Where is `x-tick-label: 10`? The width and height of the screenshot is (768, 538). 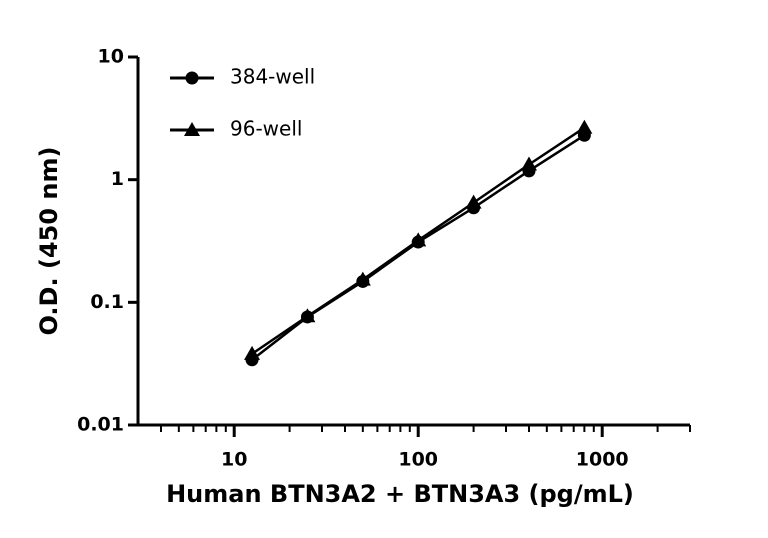 x-tick-label: 10 is located at coordinates (234, 460).